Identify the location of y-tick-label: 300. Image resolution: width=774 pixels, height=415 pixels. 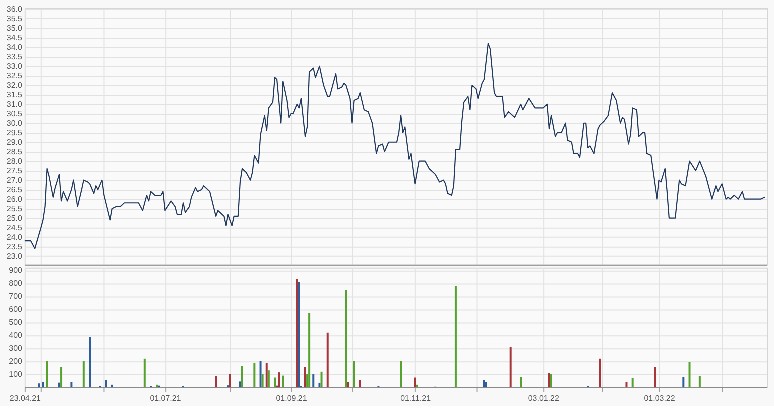
(16, 348).